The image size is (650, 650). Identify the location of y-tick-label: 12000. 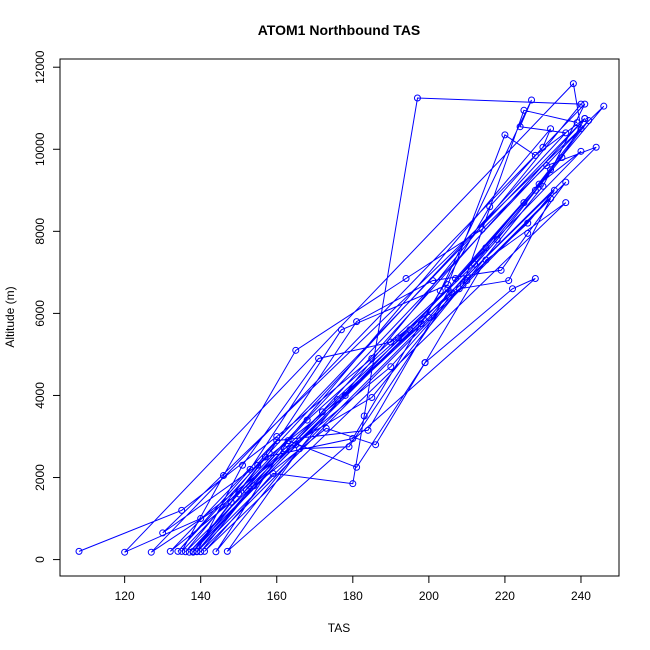
(40, 67).